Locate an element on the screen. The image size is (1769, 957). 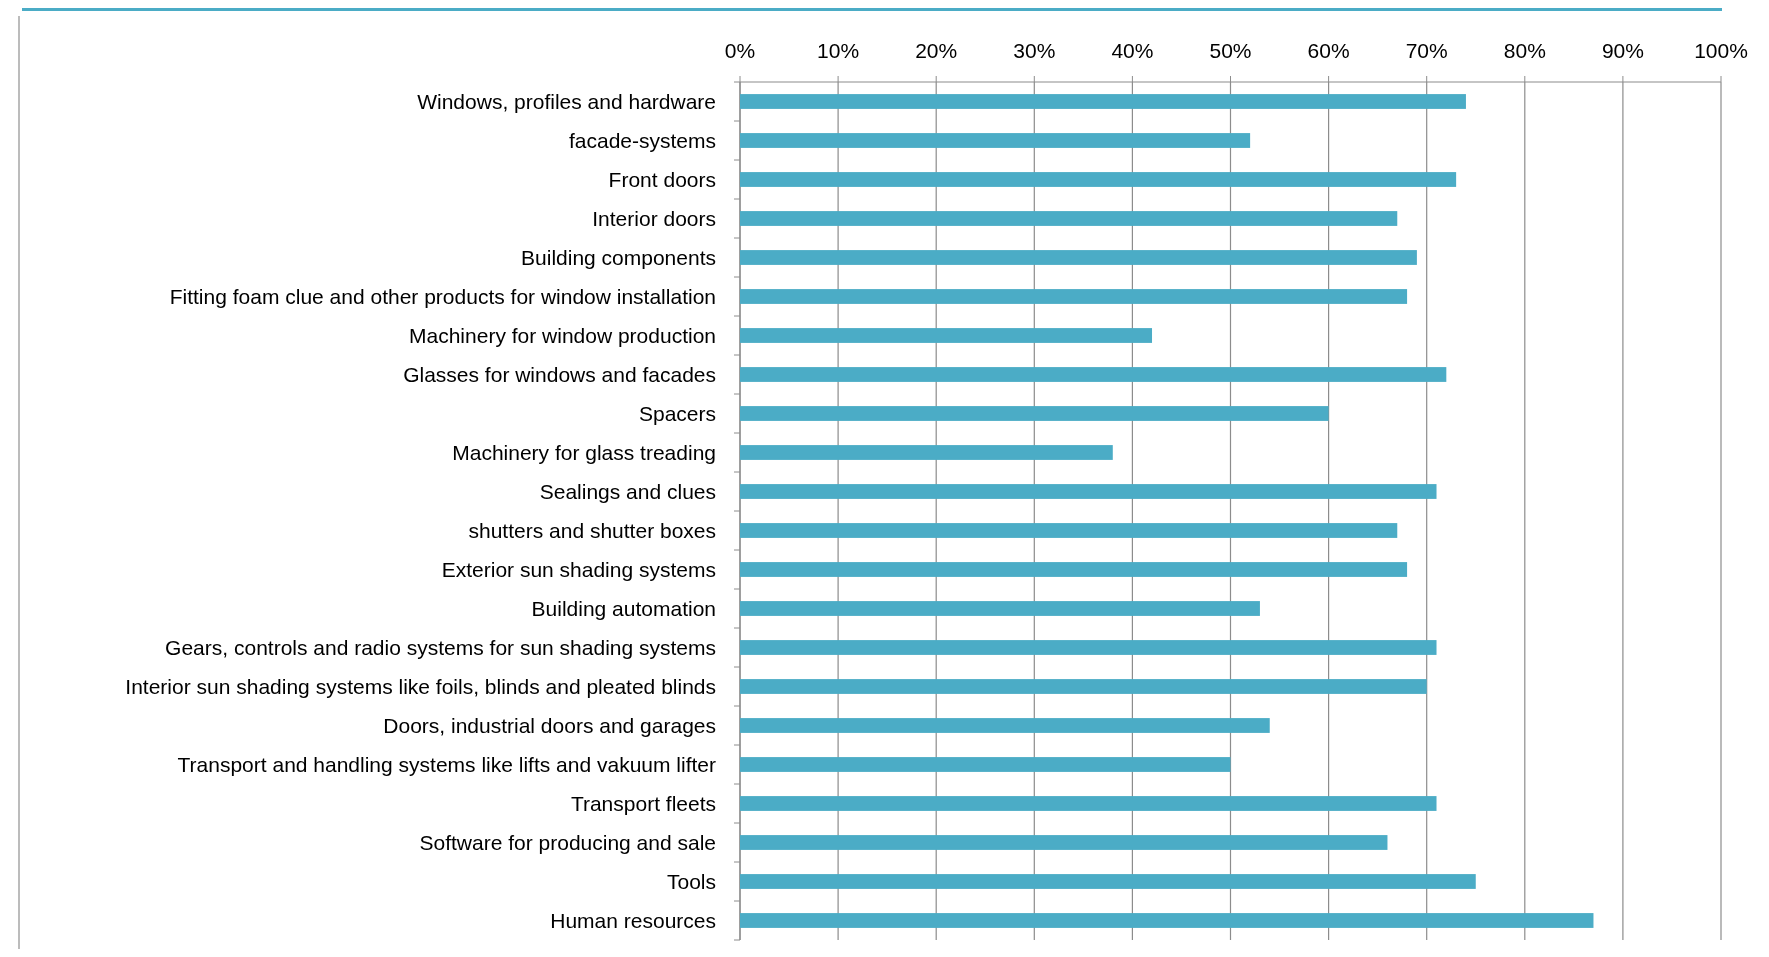
y-tick-label: Software for producing and sale is located at coordinates (567, 842).